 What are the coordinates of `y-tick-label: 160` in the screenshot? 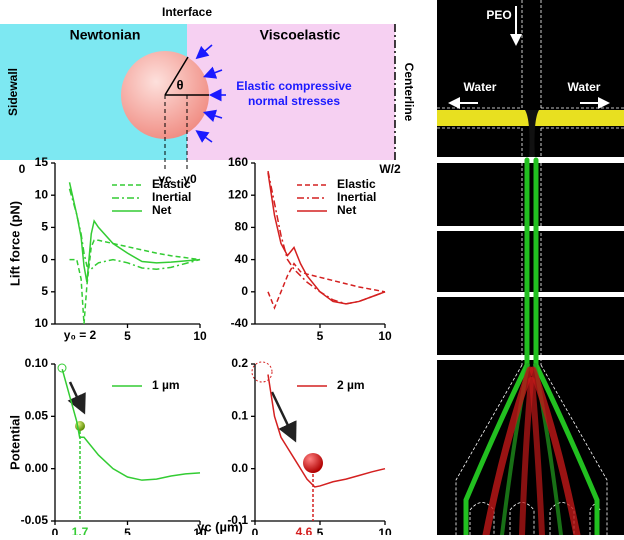 It's located at (238, 162).